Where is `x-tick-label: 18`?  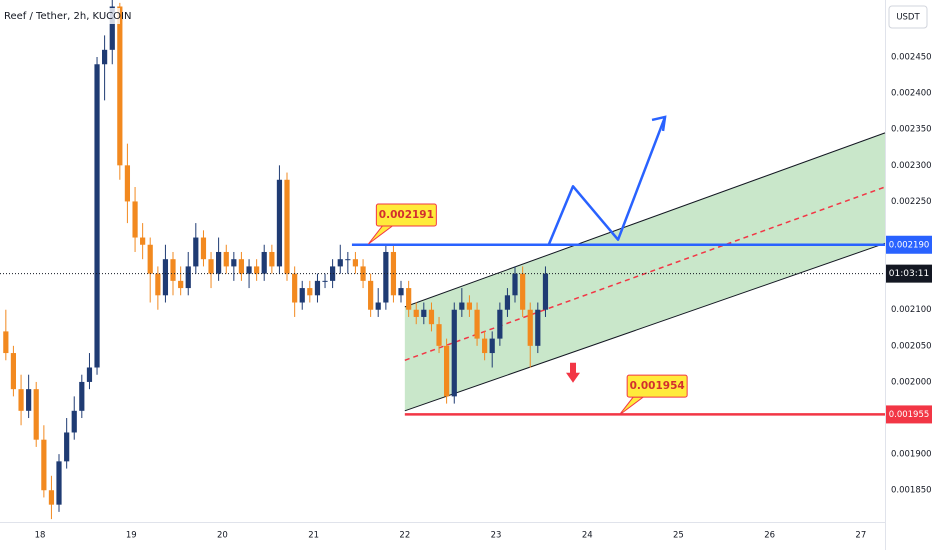 x-tick-label: 18 is located at coordinates (40, 536).